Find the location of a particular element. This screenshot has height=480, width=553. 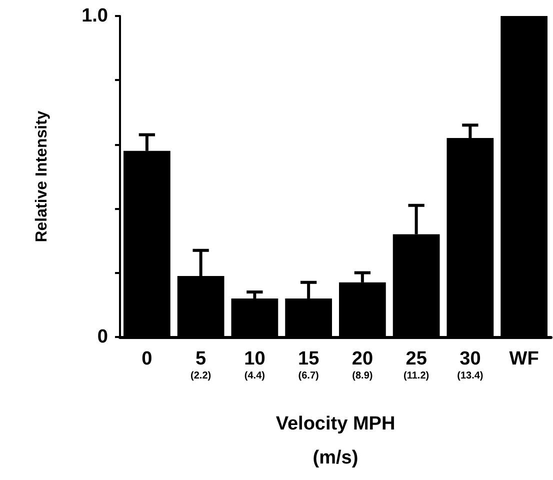

x-tick-label: WF is located at coordinates (524, 359).